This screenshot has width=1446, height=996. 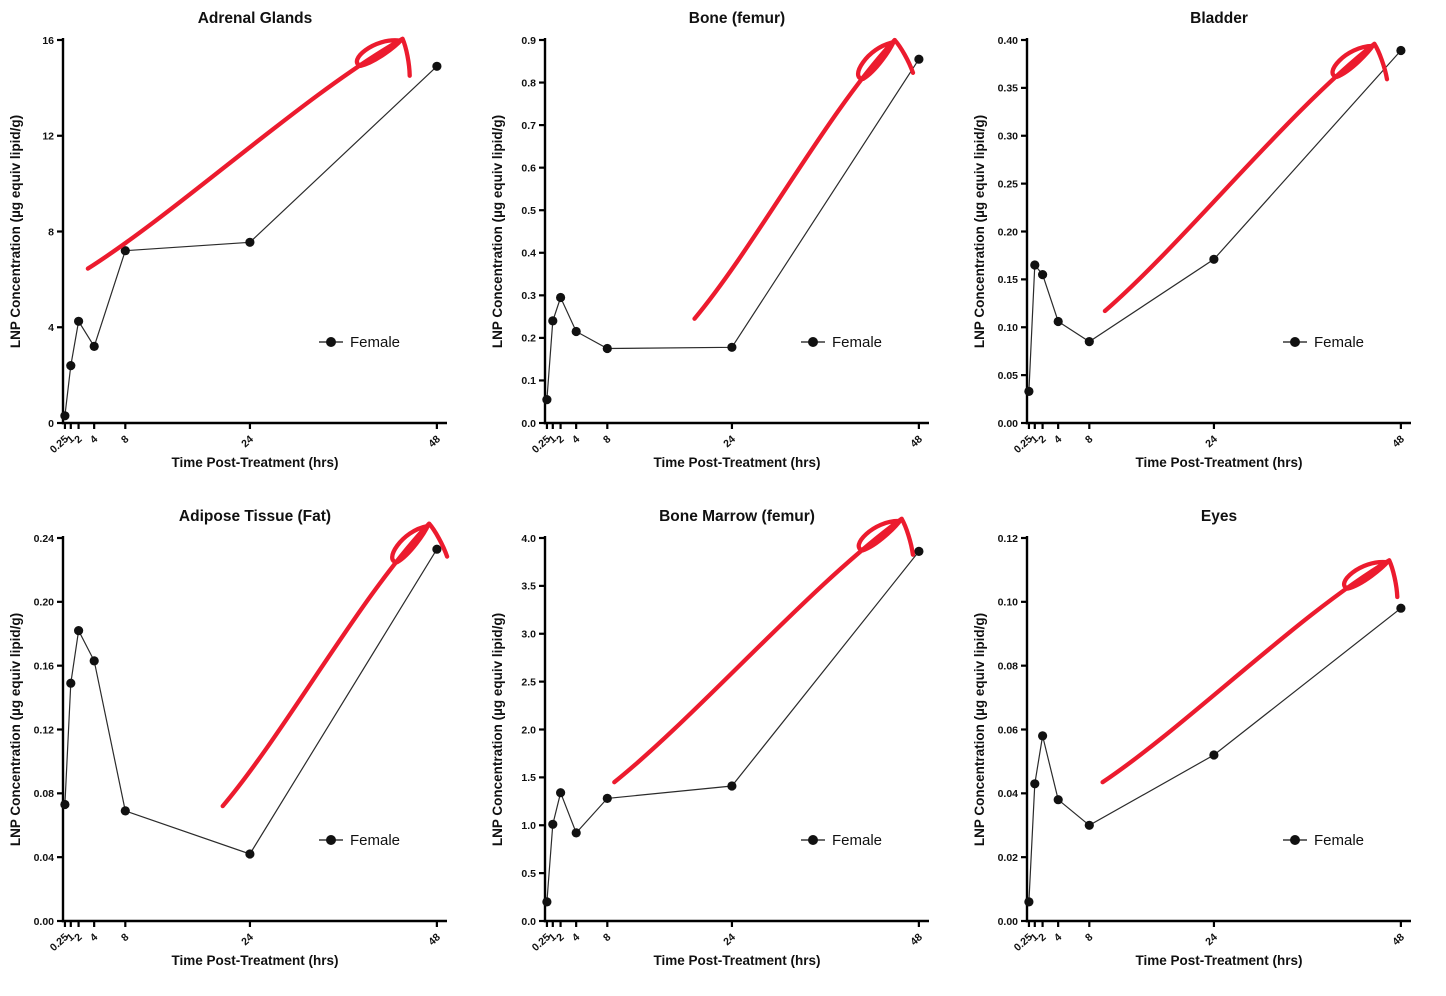 What do you see at coordinates (1008, 730) in the screenshot?
I see `y-tick-label: 0.06` at bounding box center [1008, 730].